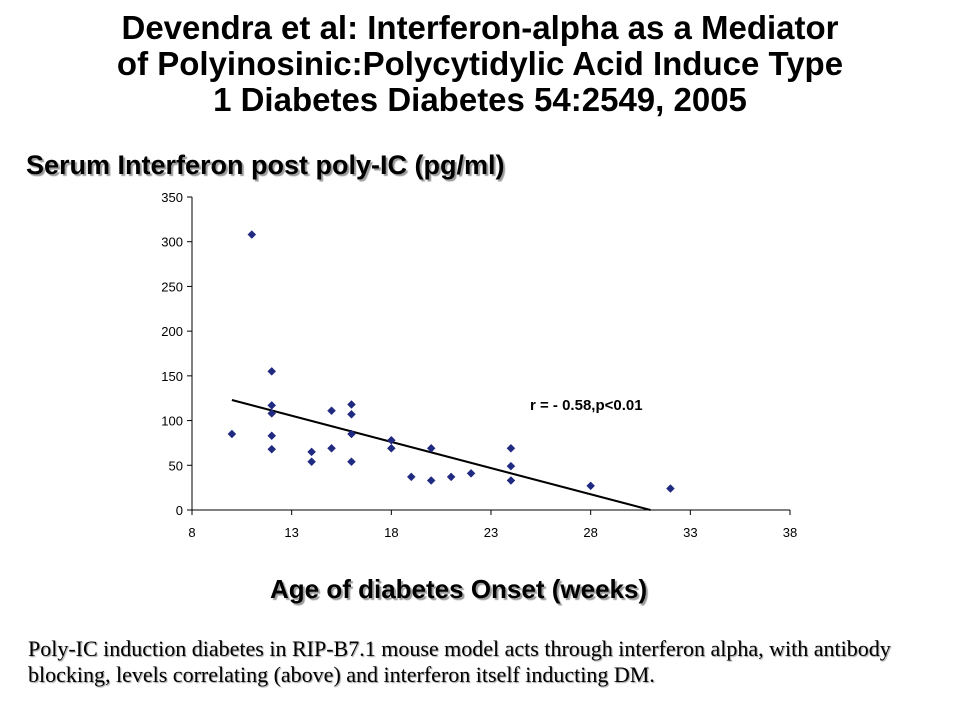  Describe the element at coordinates (176, 465) in the screenshot. I see `y-tick-label: 50` at that location.